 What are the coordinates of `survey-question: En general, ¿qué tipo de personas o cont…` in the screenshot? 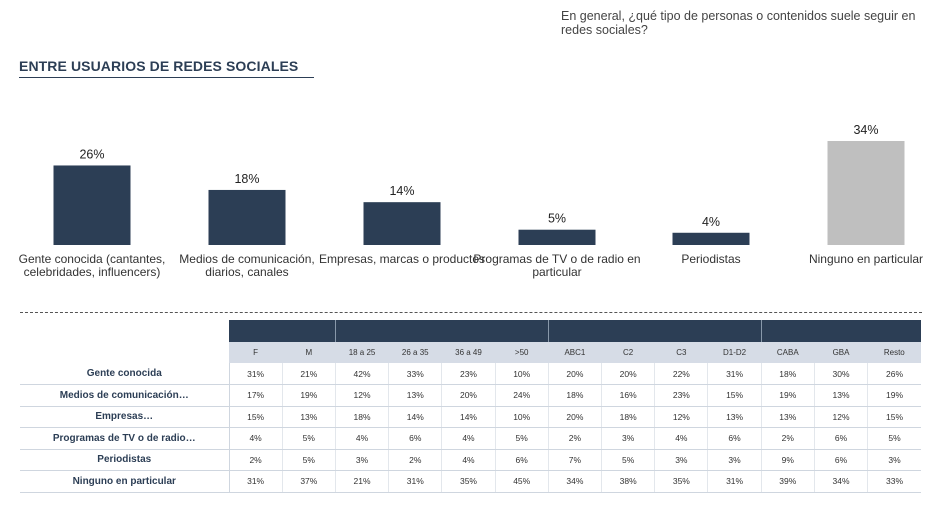 It's located at (738, 23).